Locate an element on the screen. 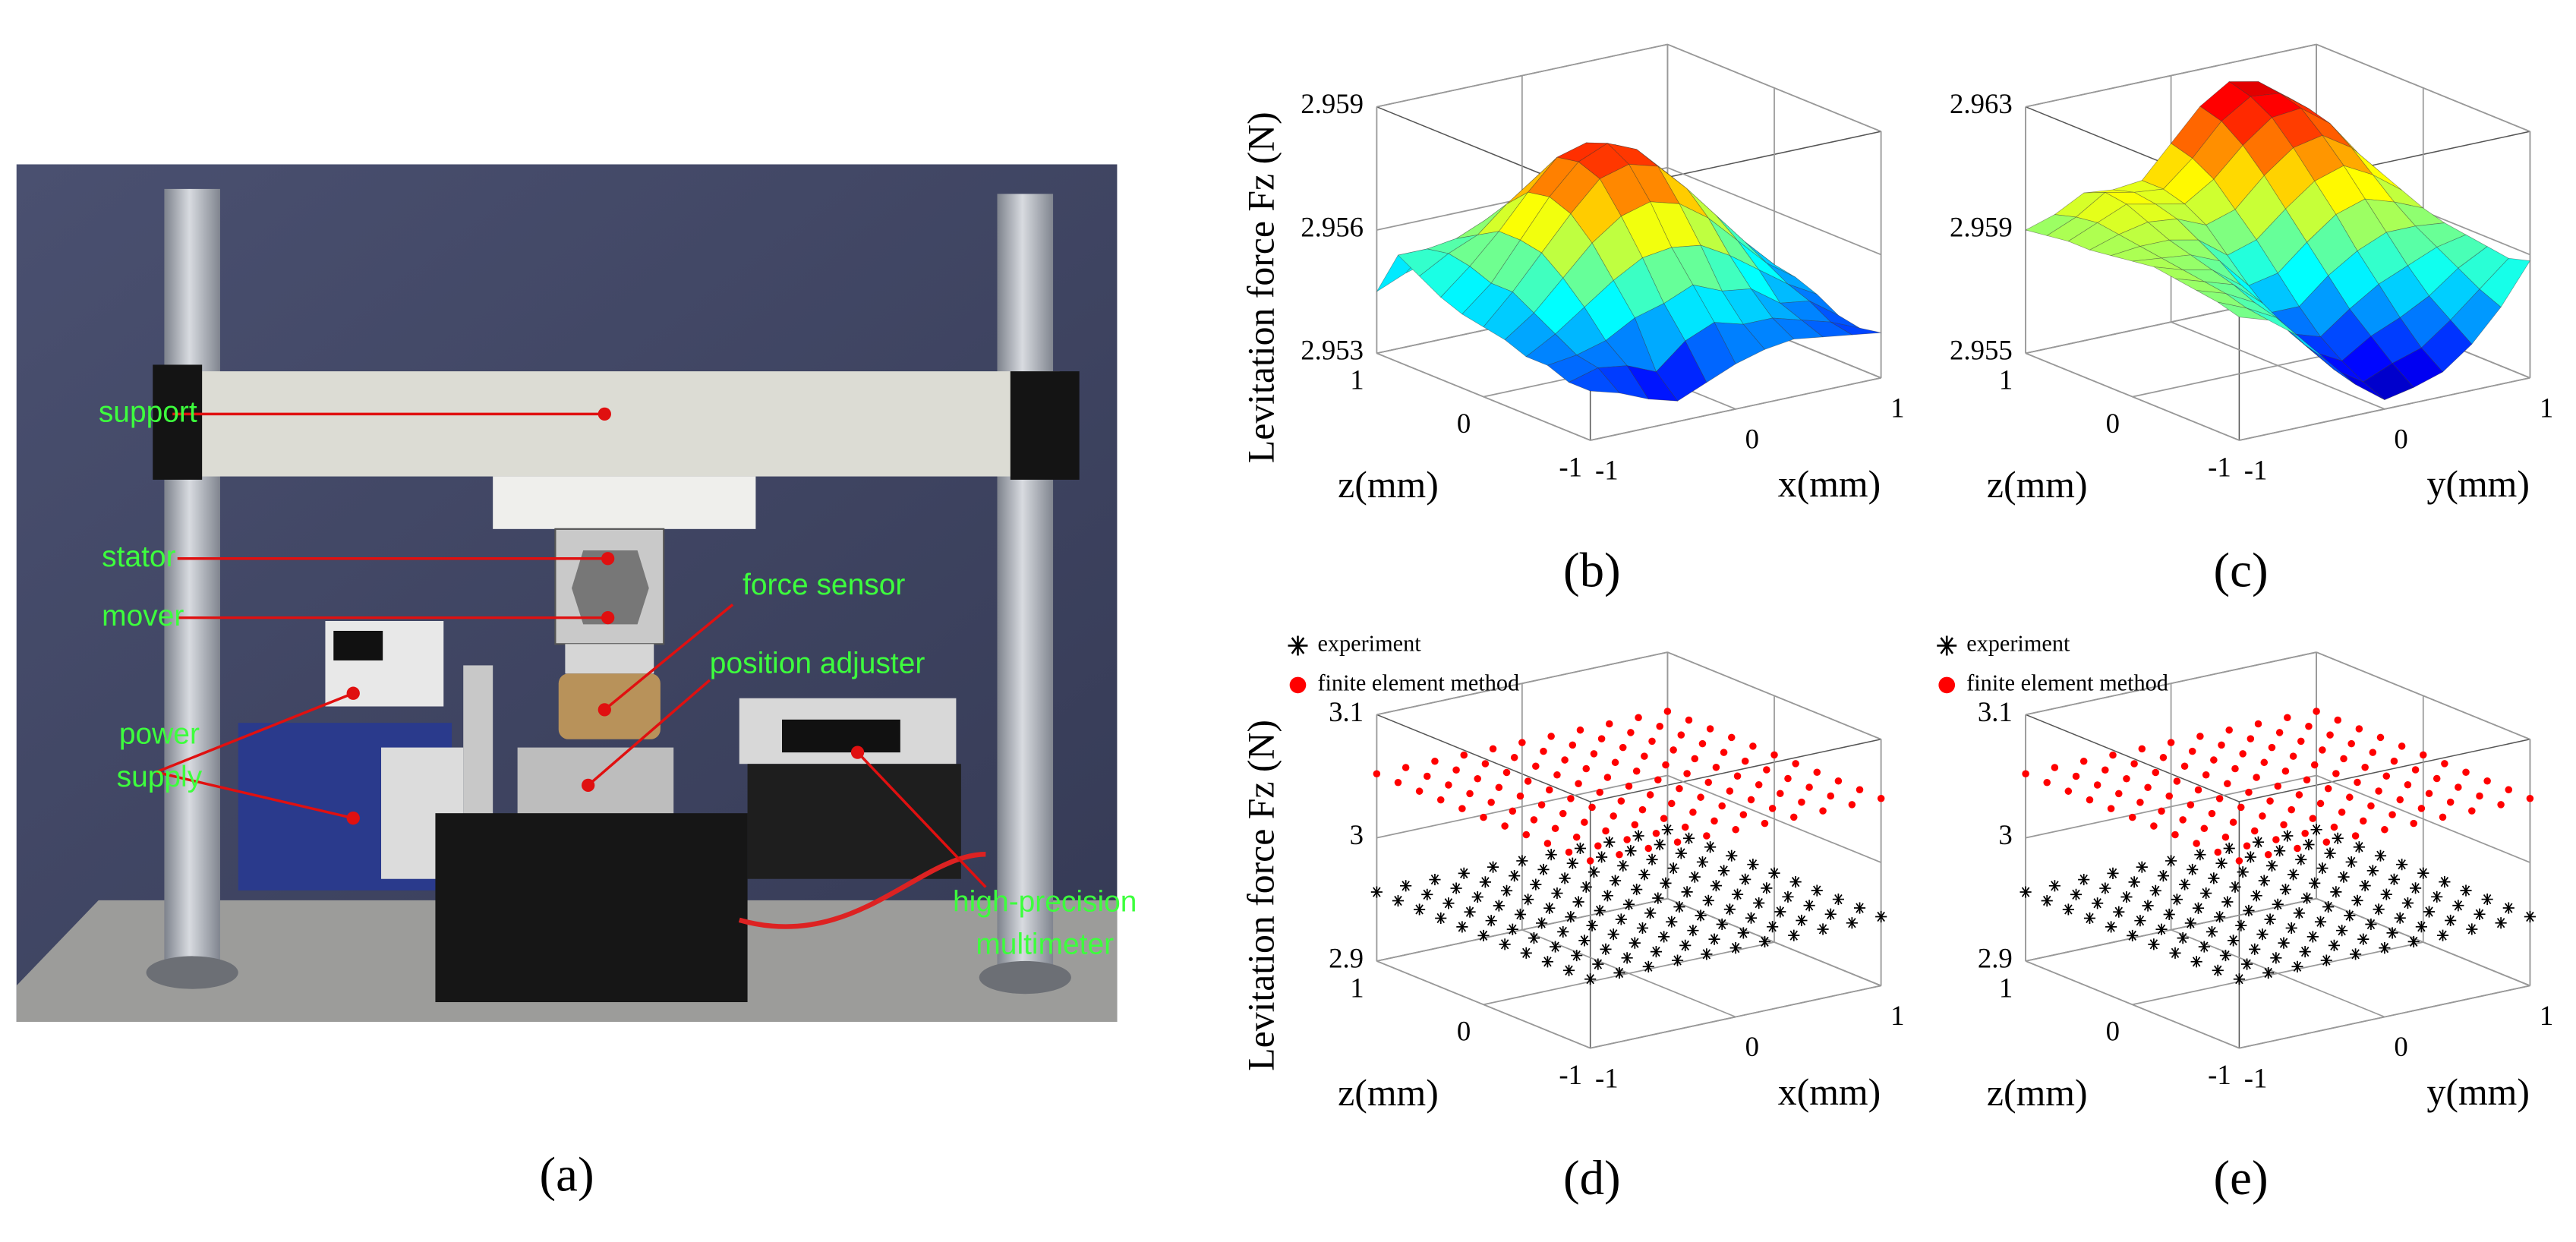 This screenshot has height=1242, width=2576. z-tick-label: 2.953 is located at coordinates (1332, 350).